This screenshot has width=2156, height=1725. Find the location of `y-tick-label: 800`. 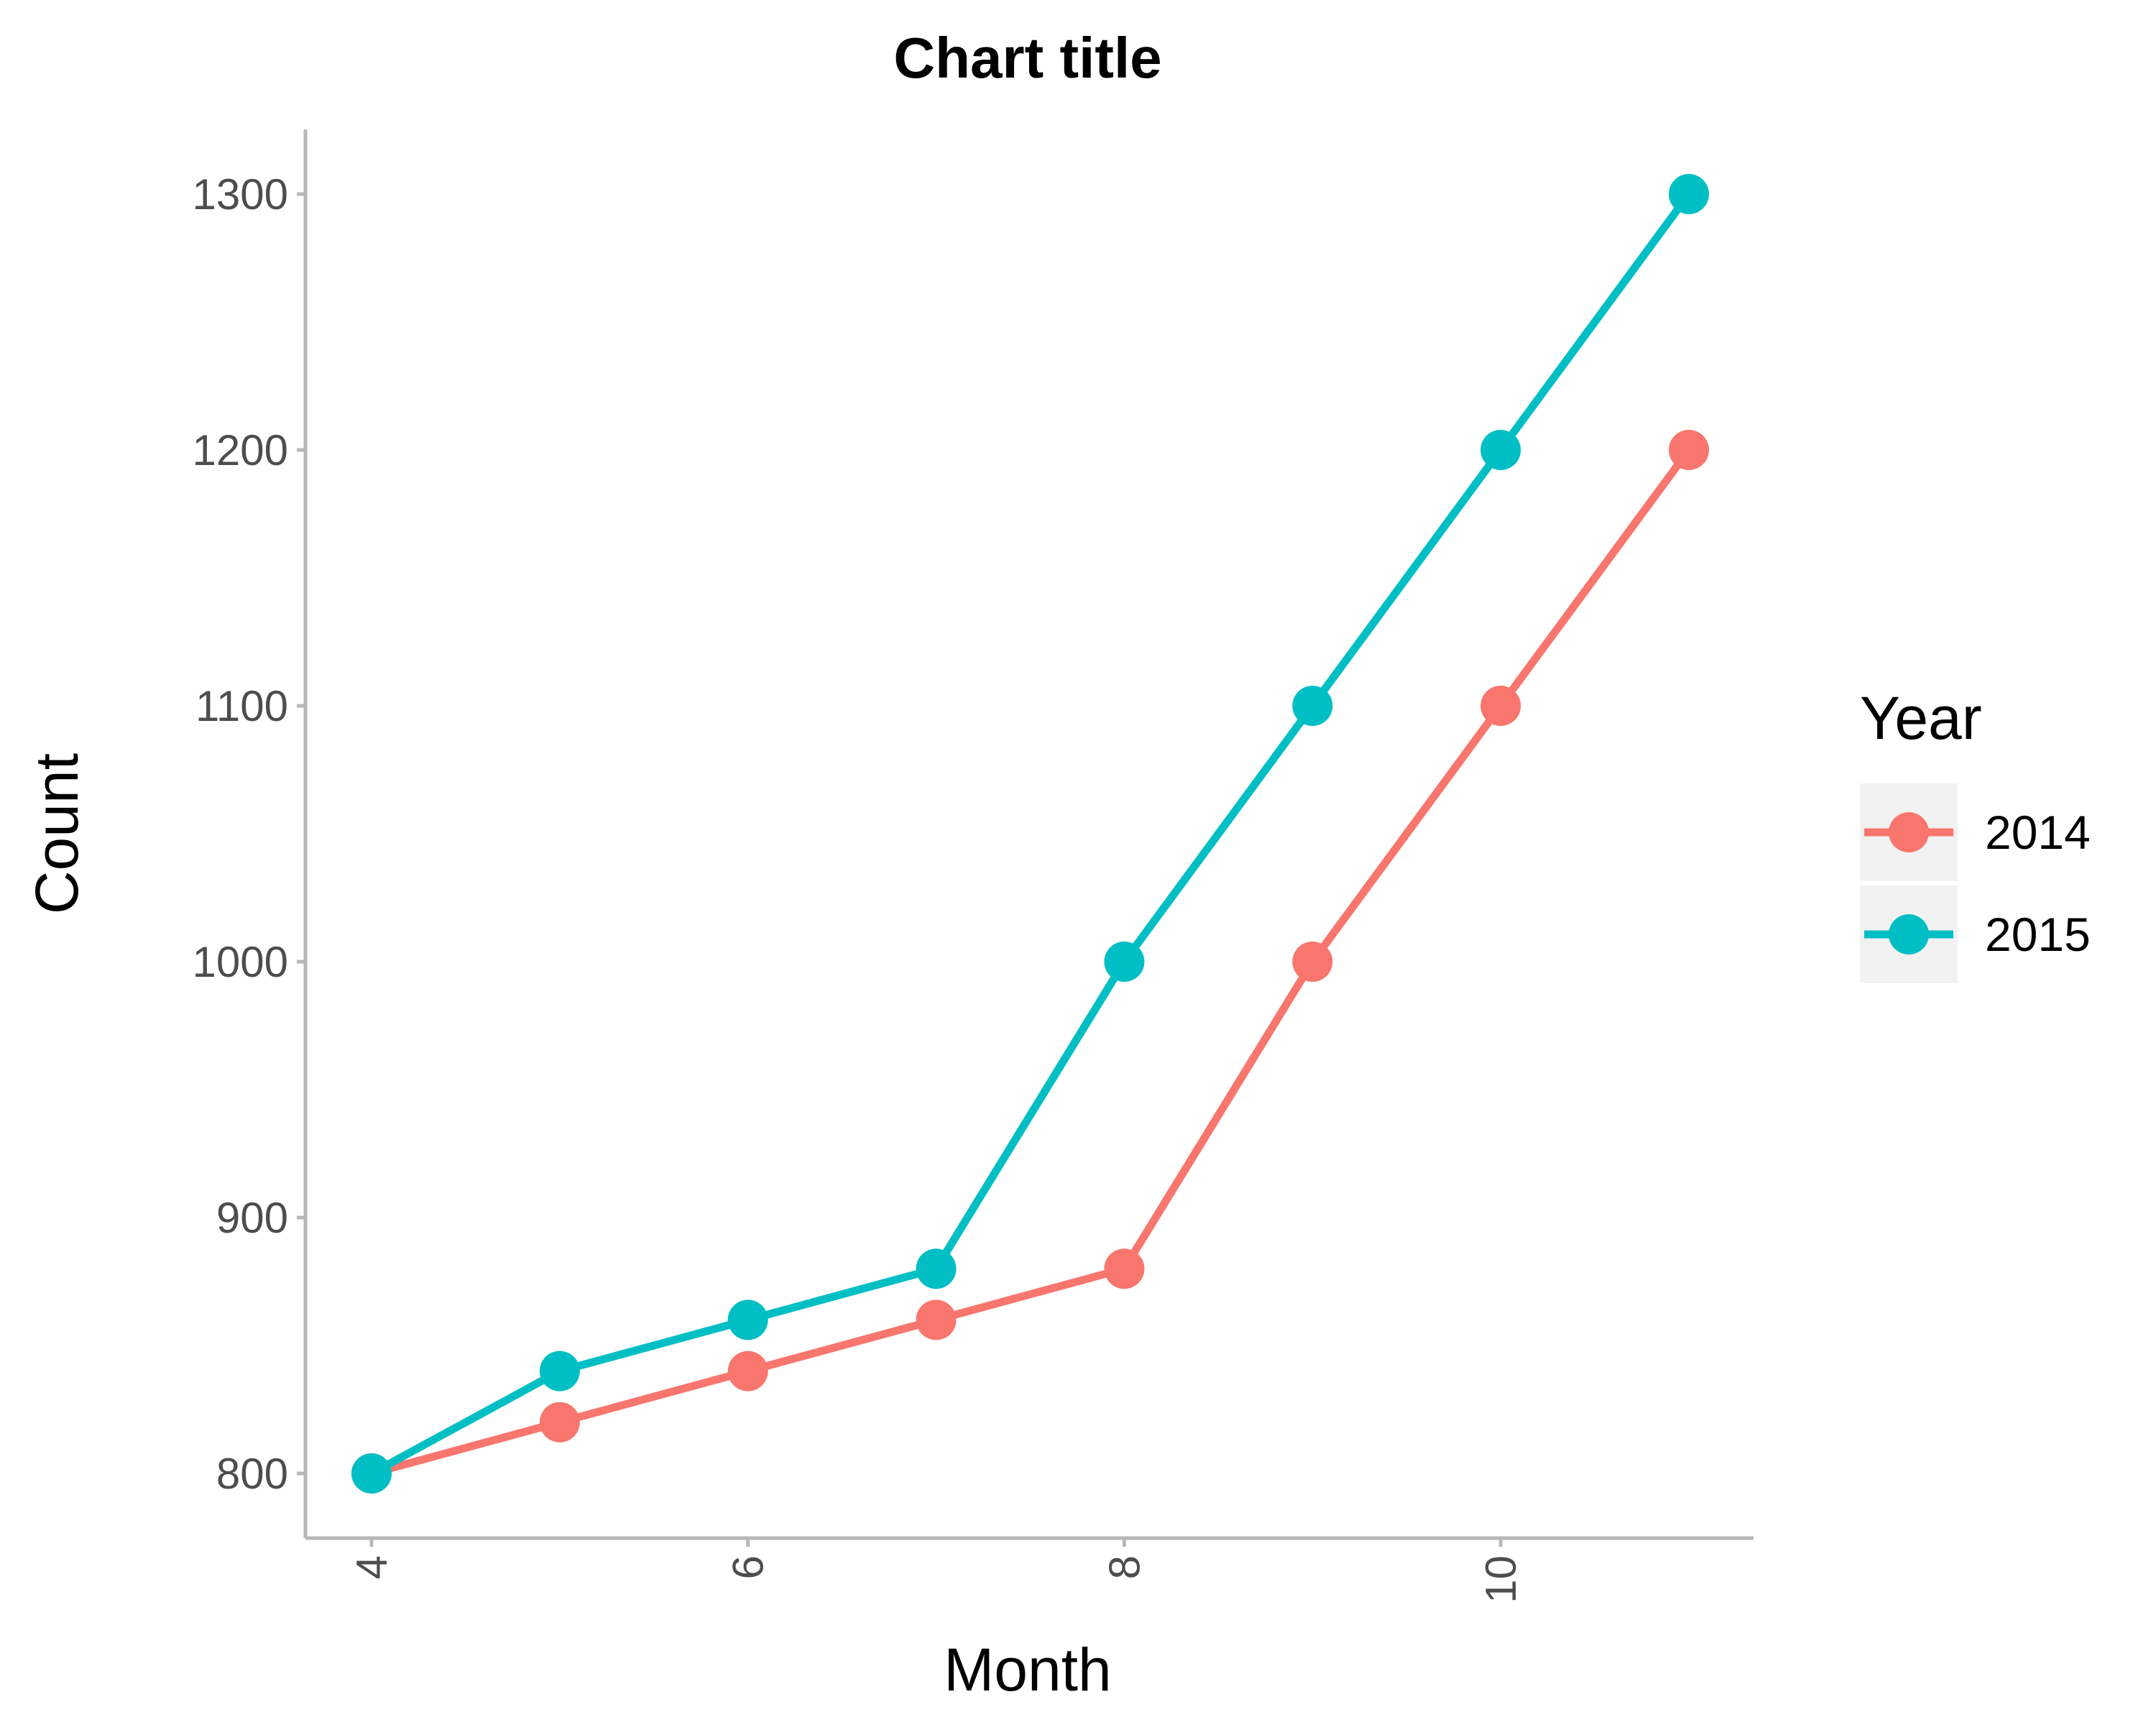

y-tick-label: 800 is located at coordinates (252, 1474).